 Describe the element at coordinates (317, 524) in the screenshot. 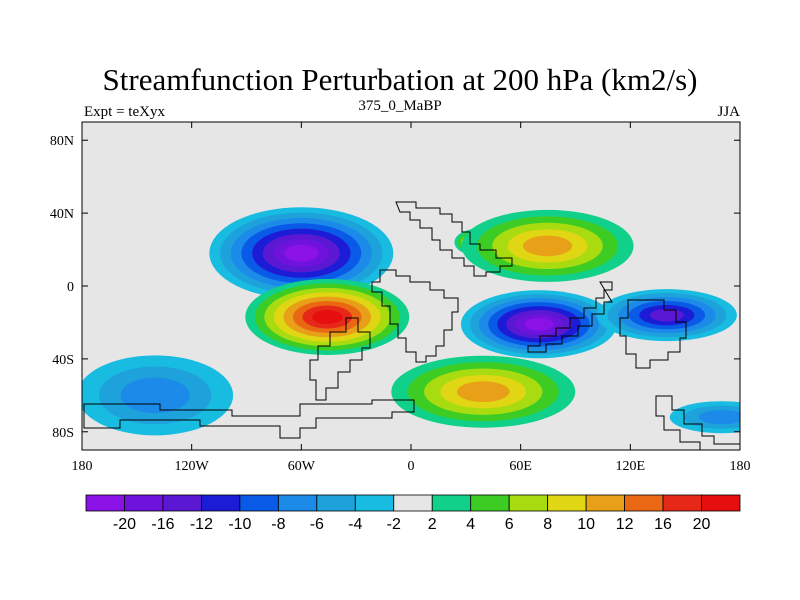

I see `colorbar-label: -6` at that location.